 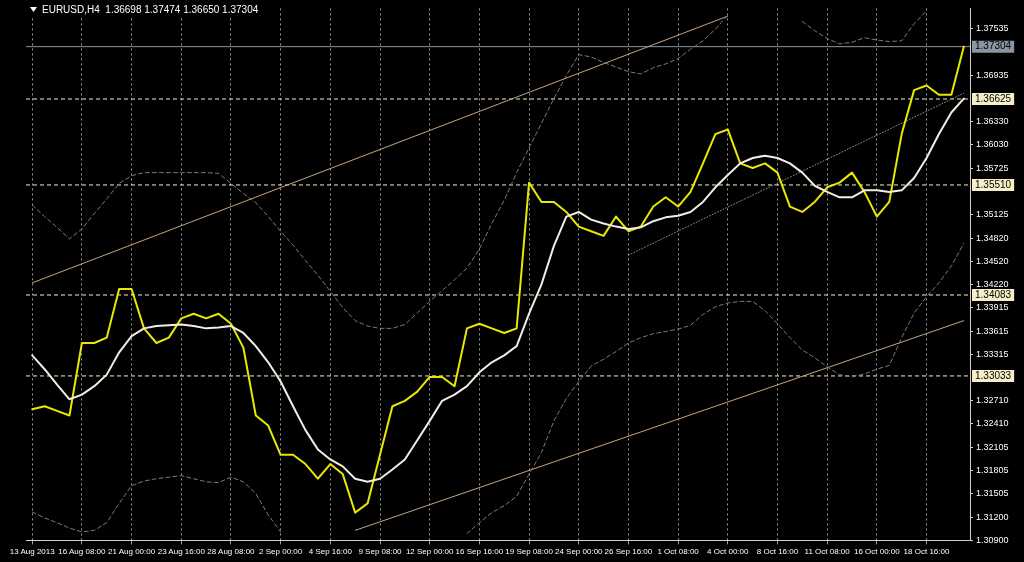 I want to click on y-tick-label: 1.35725, so click(x=992, y=167).